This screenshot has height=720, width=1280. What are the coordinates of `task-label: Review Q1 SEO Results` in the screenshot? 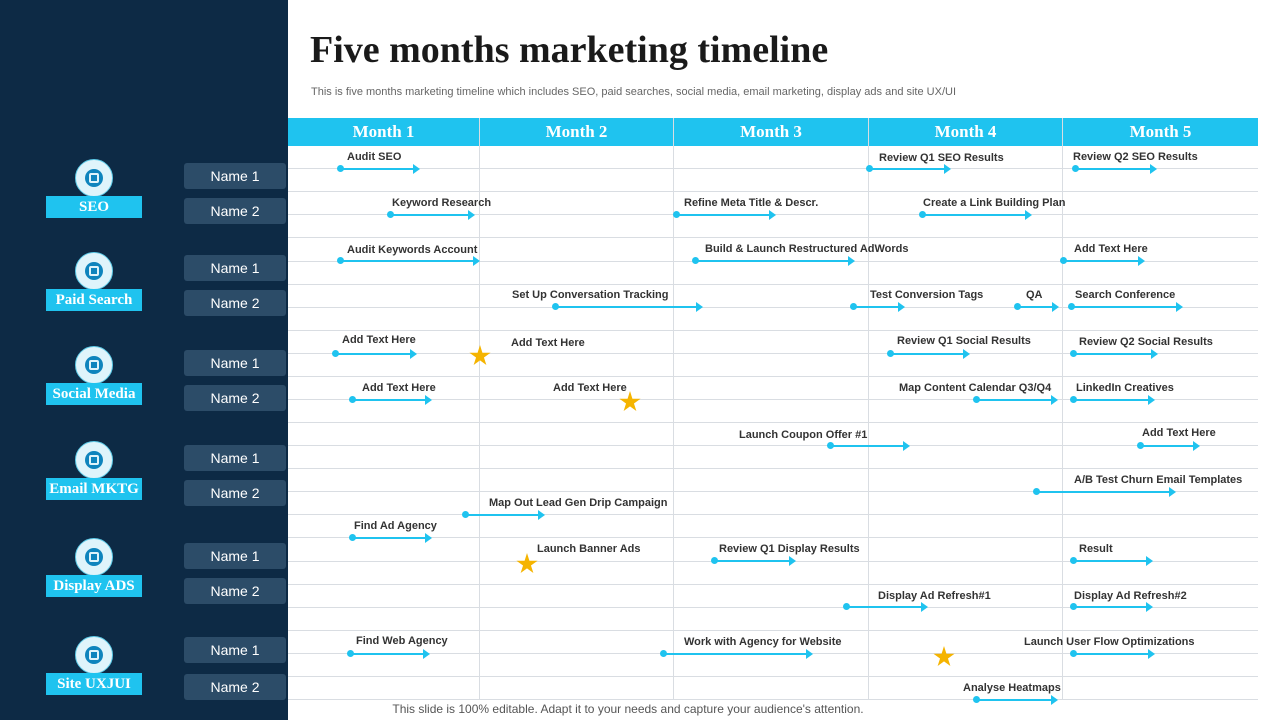 It's located at (941, 158).